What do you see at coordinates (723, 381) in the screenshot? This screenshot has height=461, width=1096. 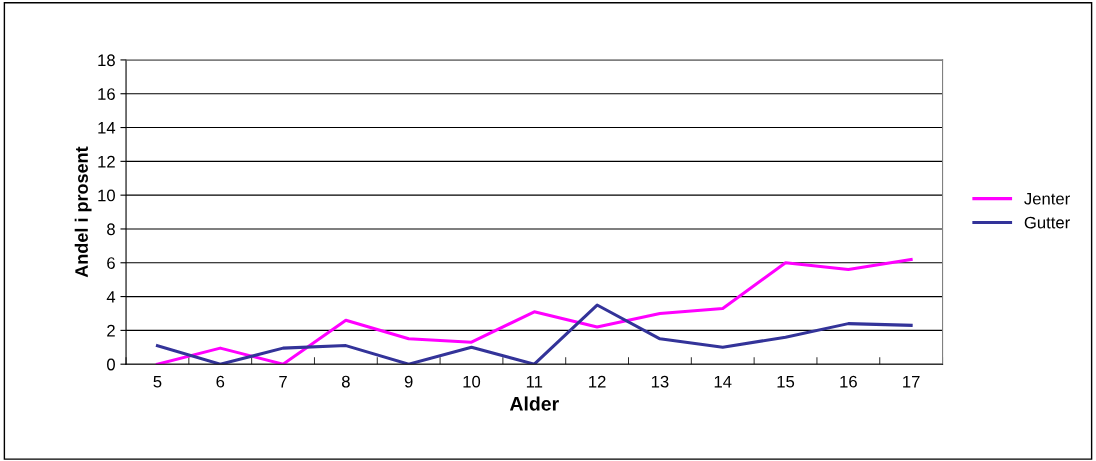 I see `x-tick-label: 14` at bounding box center [723, 381].